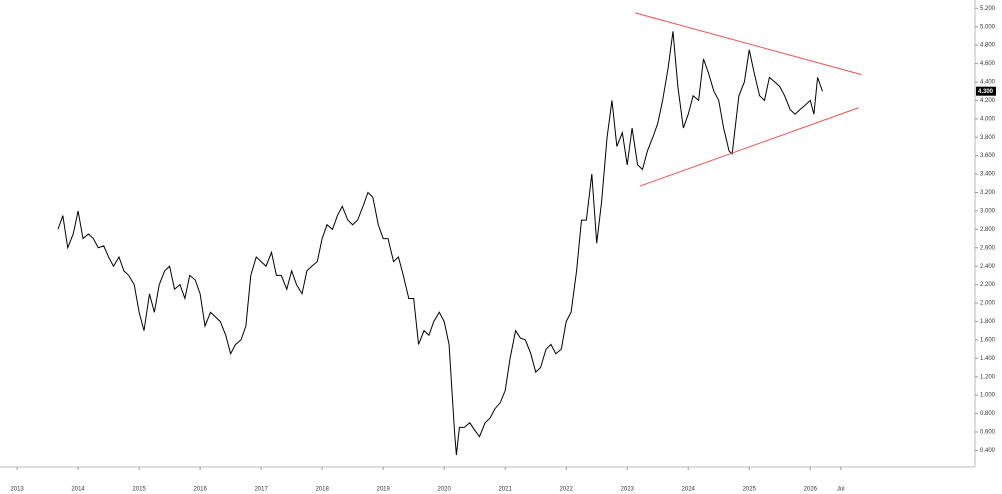  What do you see at coordinates (988, 64) in the screenshot?
I see `y-tick-label: 4.600` at bounding box center [988, 64].